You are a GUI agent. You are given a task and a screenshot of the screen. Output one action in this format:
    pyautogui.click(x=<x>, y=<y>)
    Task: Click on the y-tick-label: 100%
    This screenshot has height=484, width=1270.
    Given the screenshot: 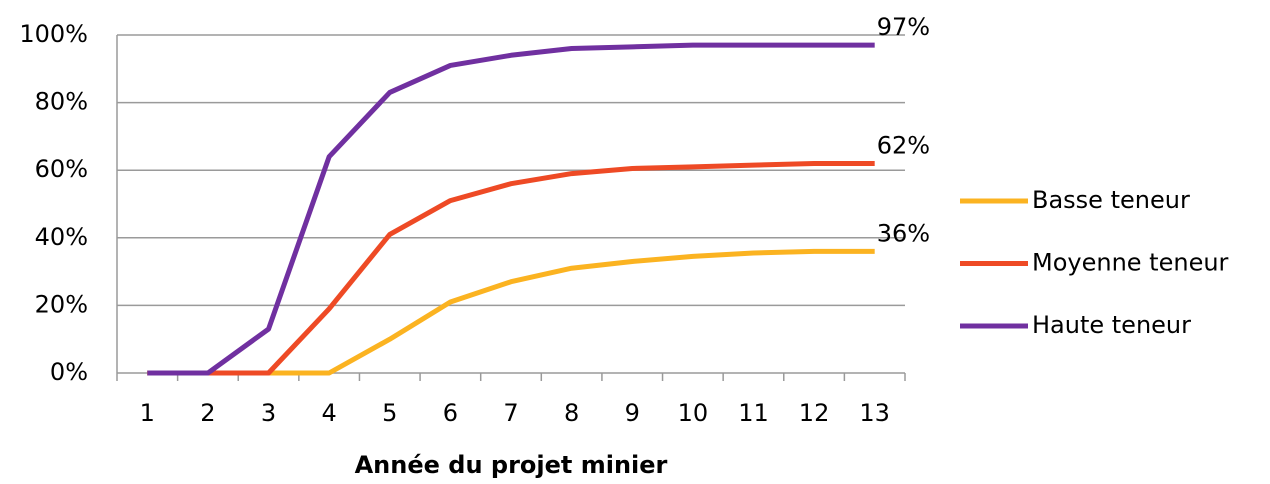 What is the action you would take?
    pyautogui.click(x=53, y=34)
    